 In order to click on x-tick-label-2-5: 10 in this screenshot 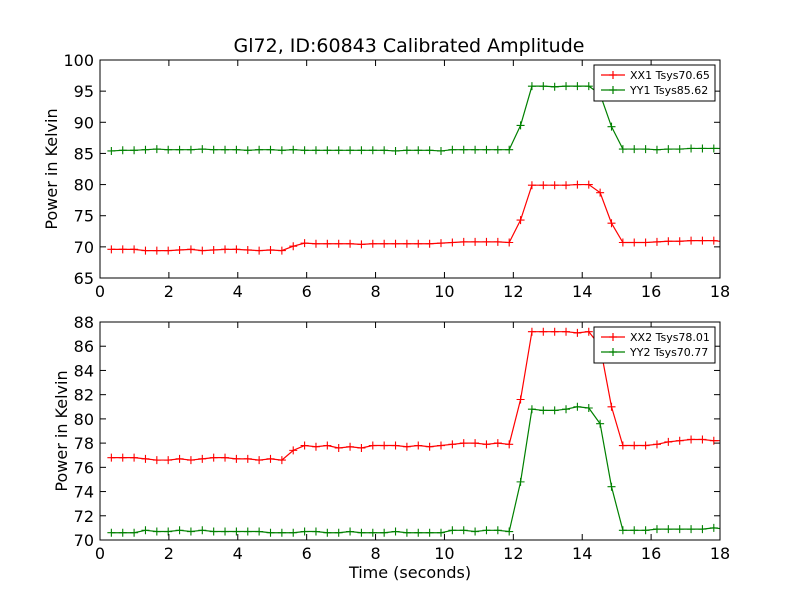, I will do `click(444, 553)`.